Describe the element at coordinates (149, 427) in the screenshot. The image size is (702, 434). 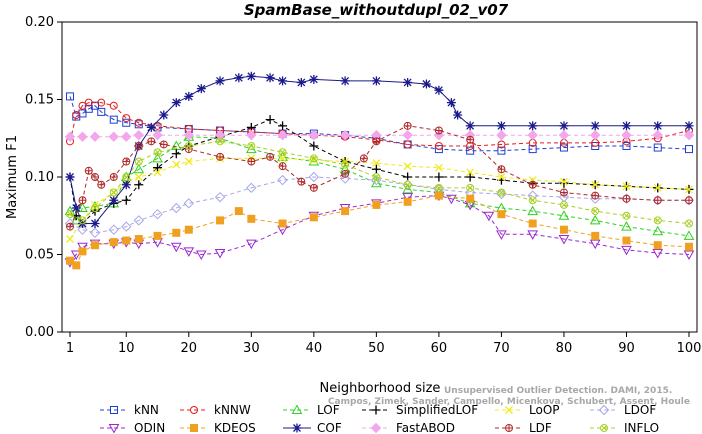
I see `legend-label: ODIN` at that location.